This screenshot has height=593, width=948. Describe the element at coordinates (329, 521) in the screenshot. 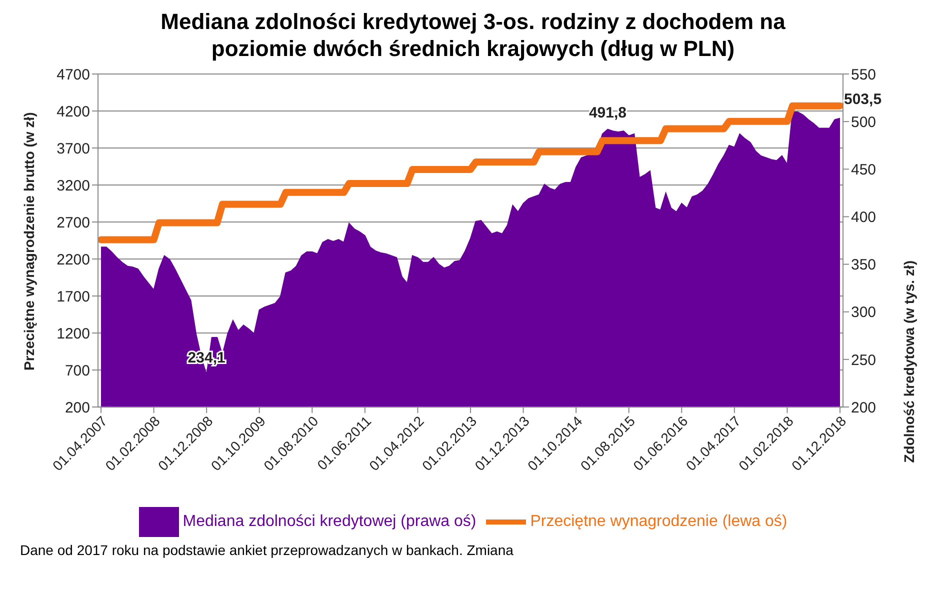

I see `legend-label: Mediana zdolności kredytowej (prawa oś)` at that location.